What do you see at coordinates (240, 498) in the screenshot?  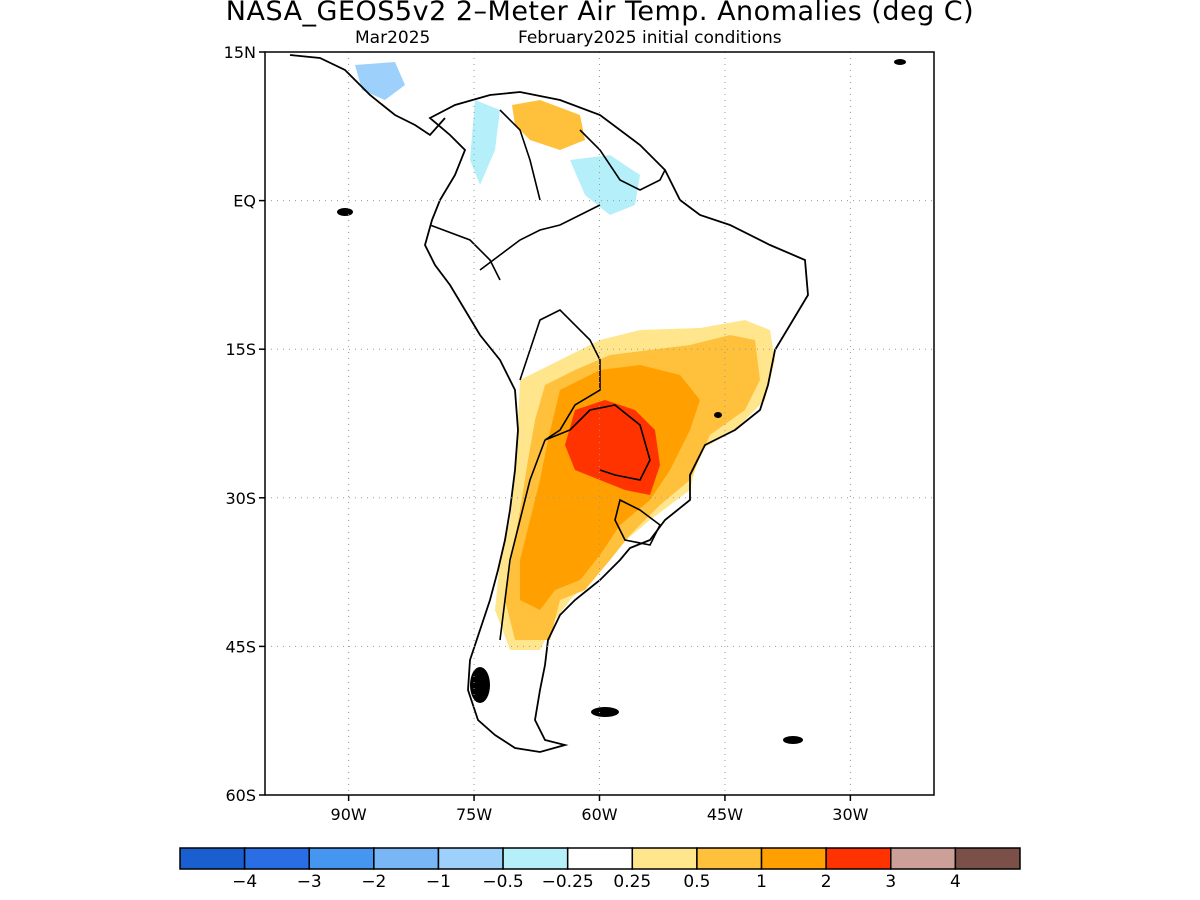 I see `lat-tick-label: 30S` at bounding box center [240, 498].